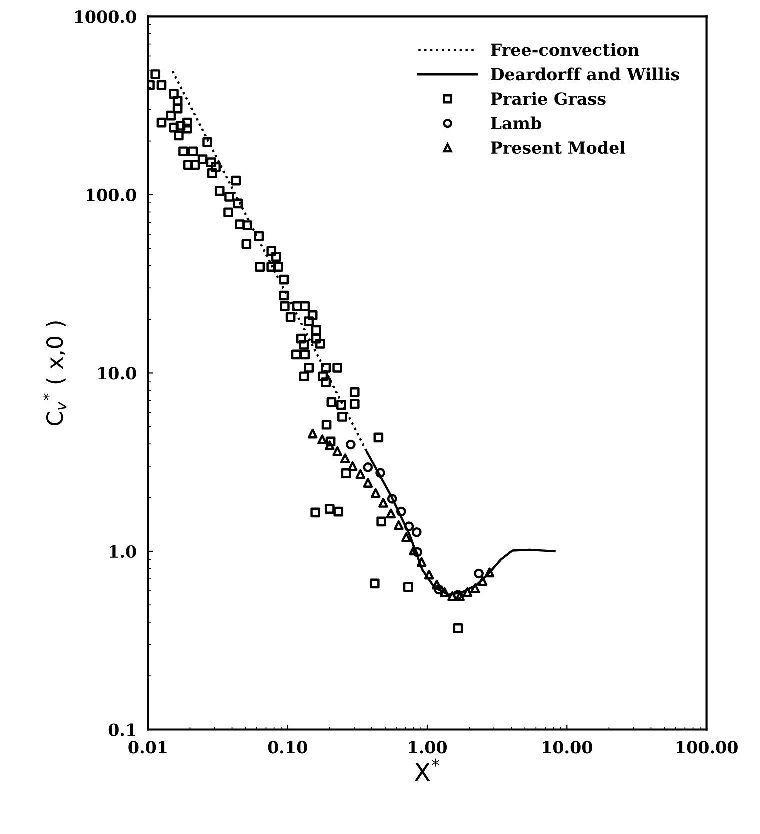 The height and width of the screenshot is (834, 760). Describe the element at coordinates (516, 123) in the screenshot. I see `legend-label: Lamb` at that location.